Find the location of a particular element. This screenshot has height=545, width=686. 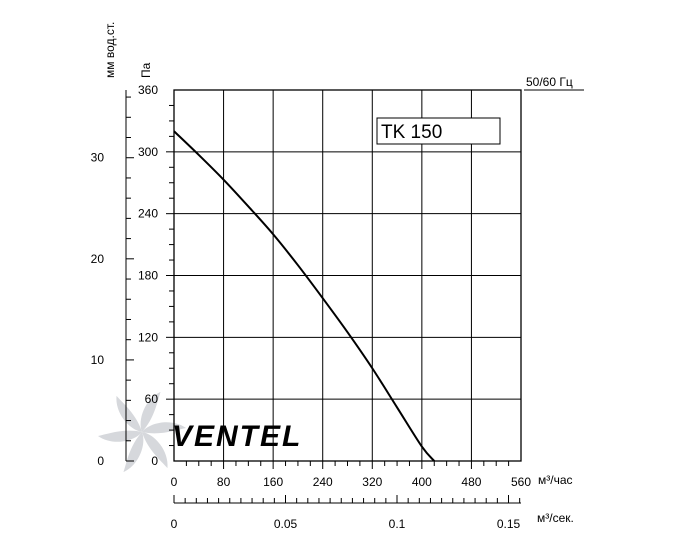

x-tick-label-m3s: 0.1 is located at coordinates (397, 524).